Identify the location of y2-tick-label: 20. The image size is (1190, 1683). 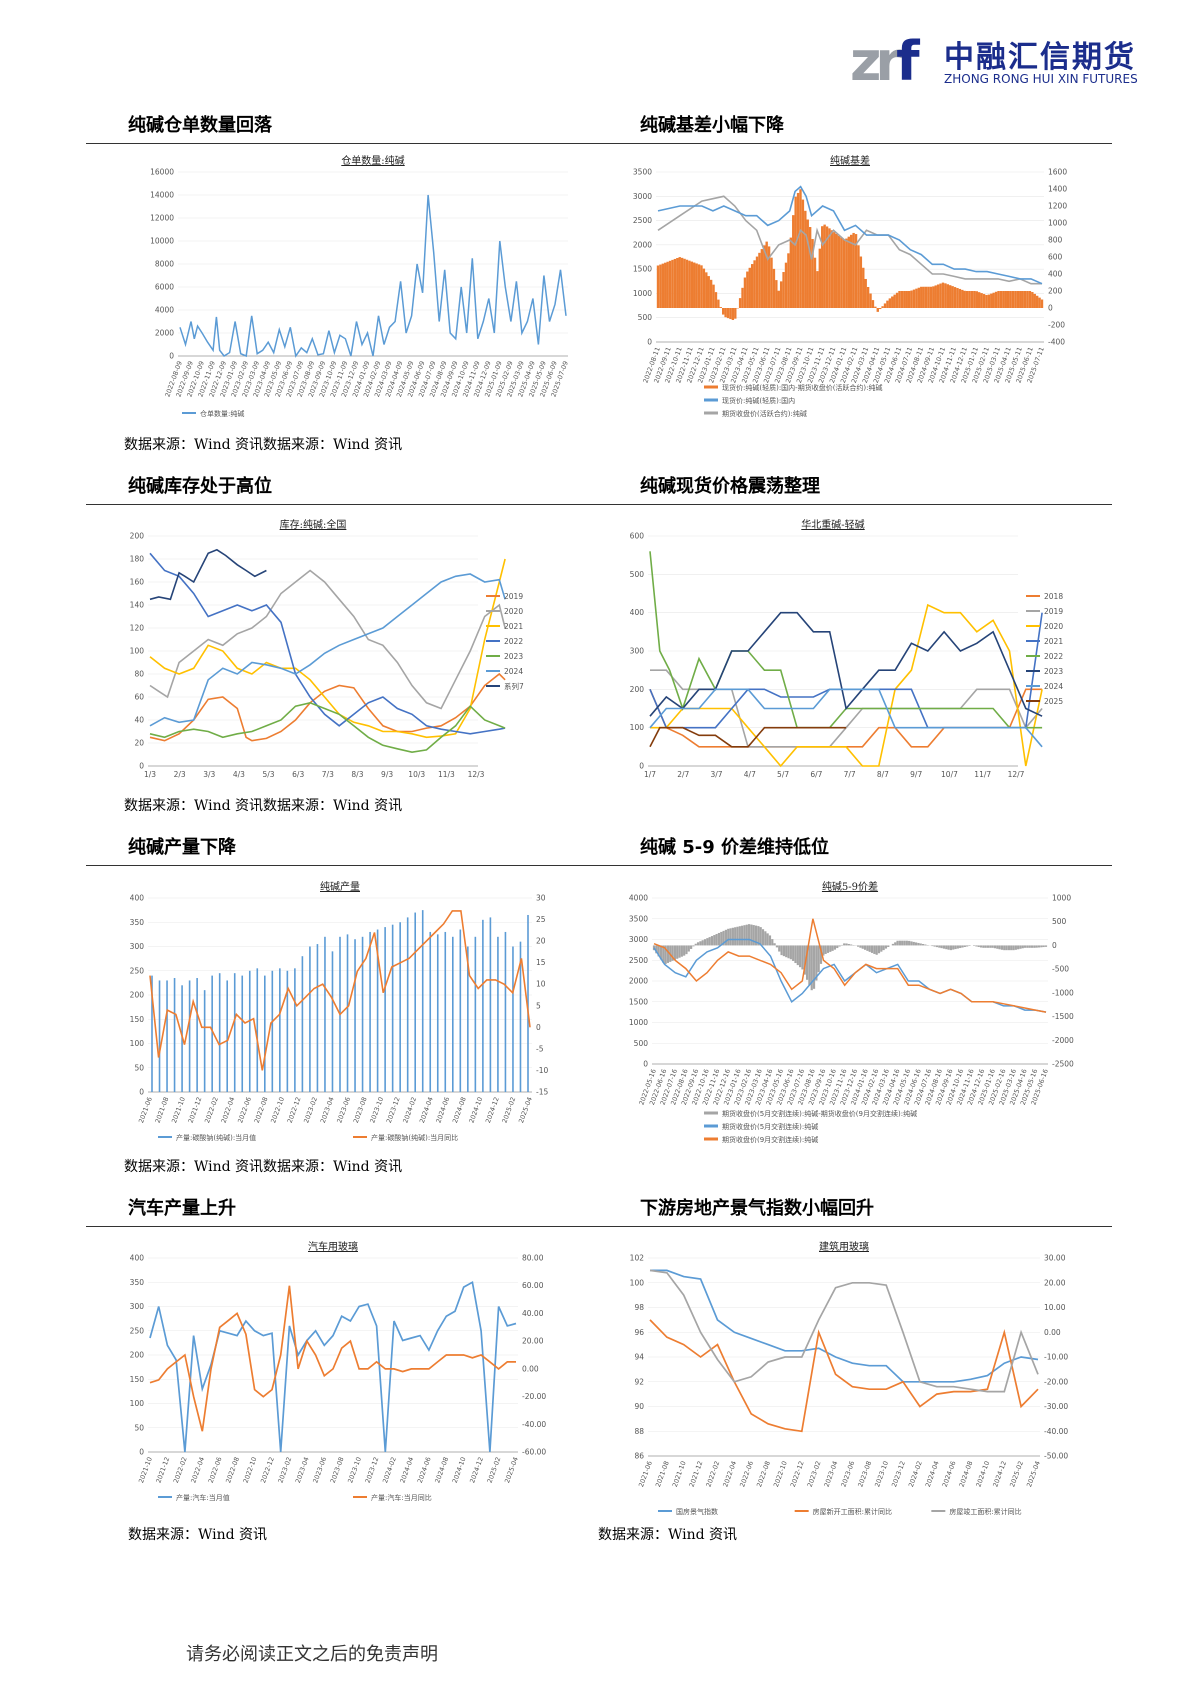
(541, 941).